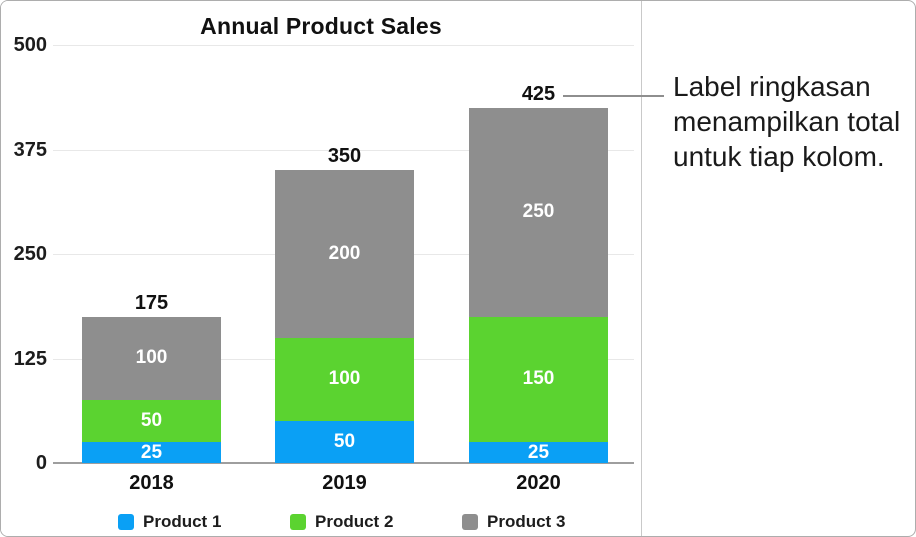  I want to click on y-axis-tick-label: 0, so click(41, 463).